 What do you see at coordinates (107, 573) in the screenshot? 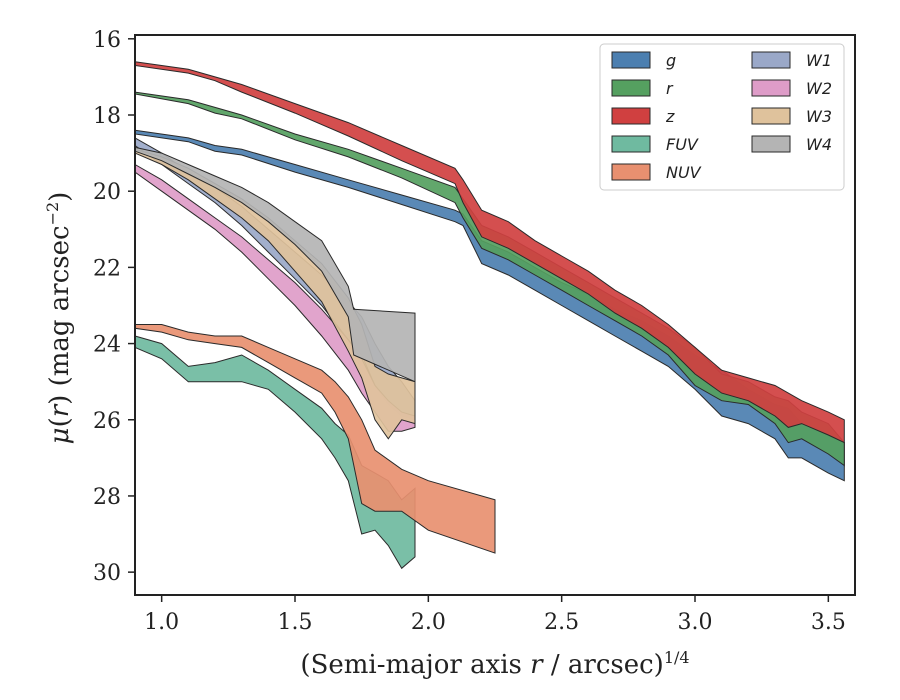
I see `y-tick-label: 30` at bounding box center [107, 573].